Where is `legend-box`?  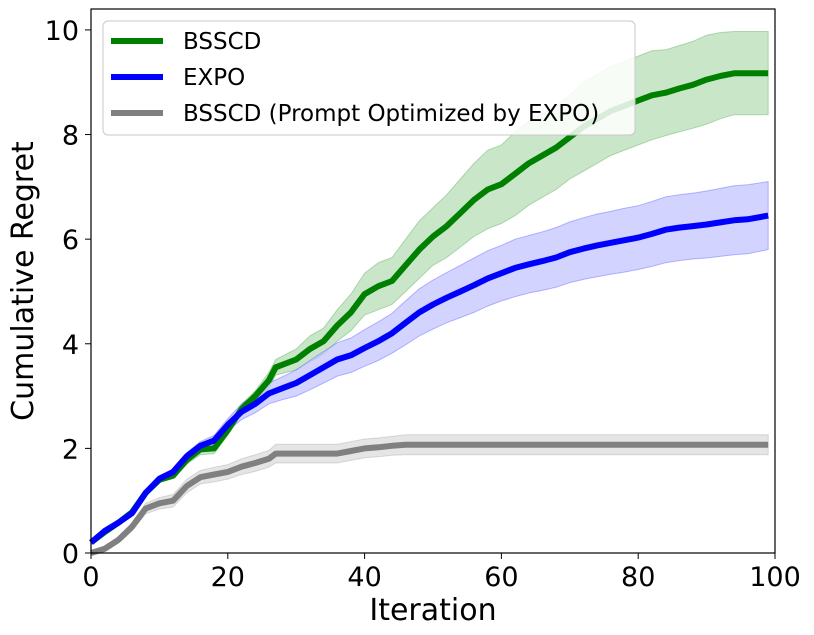 legend-box is located at coordinates (369, 78).